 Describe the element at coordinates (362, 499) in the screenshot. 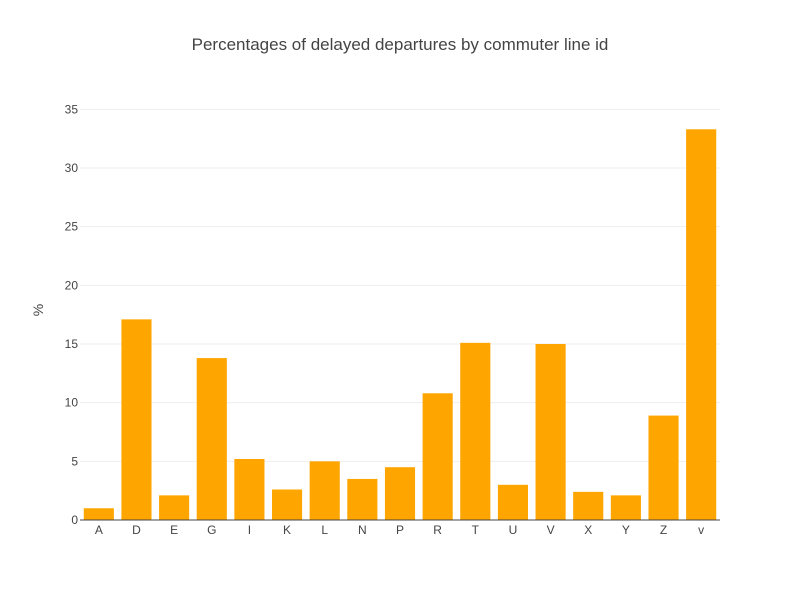

I see `bar-N` at that location.